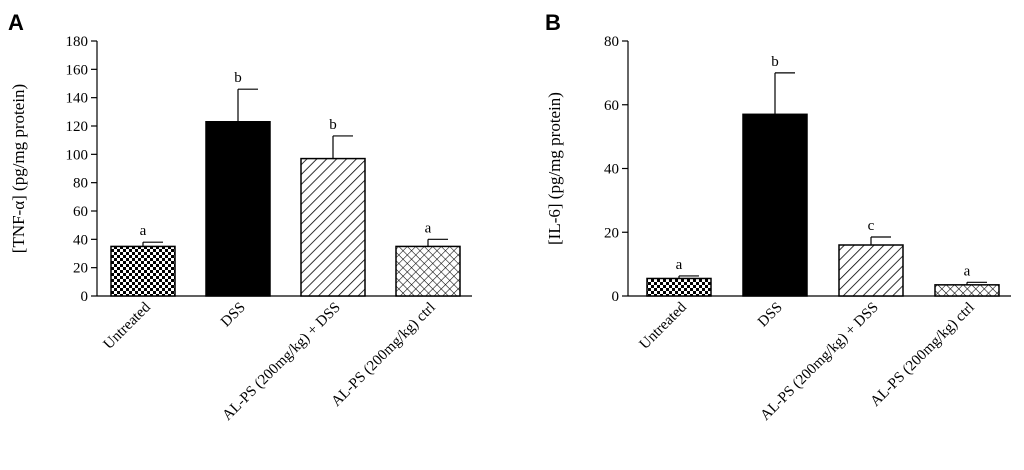  I want to click on y-axis-label: [IL-6] (pg/mg protein), so click(554, 168).